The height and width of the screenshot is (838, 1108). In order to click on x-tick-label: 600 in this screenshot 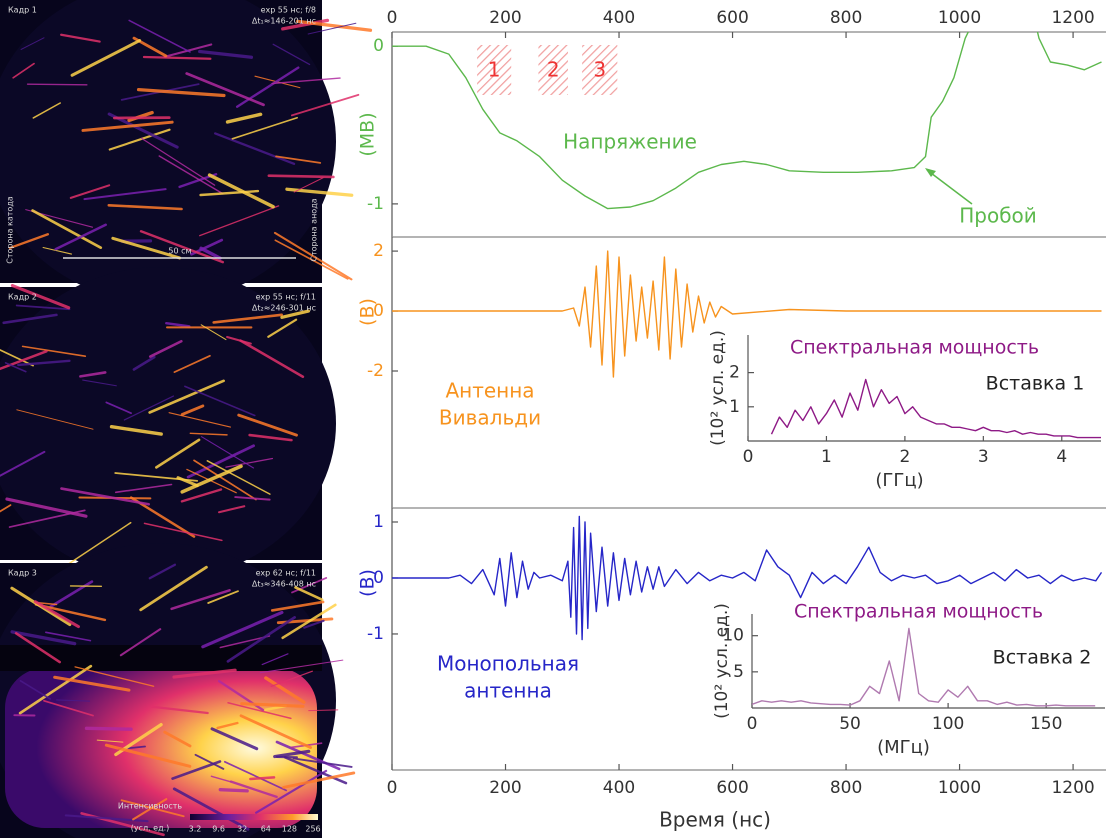, I will do `click(732, 18)`.